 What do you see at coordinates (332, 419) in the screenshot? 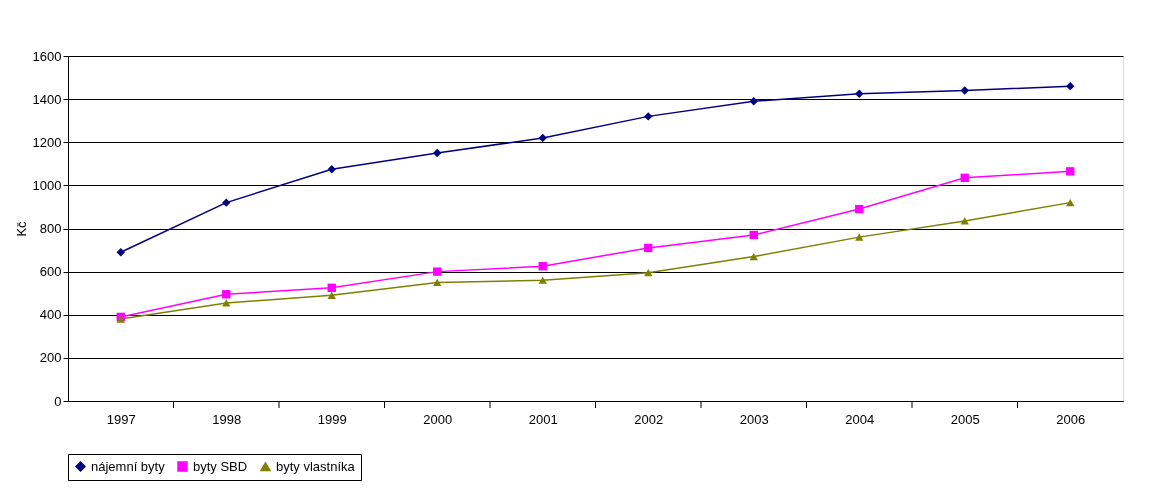
I see `x-tick-label: 1999` at bounding box center [332, 419].